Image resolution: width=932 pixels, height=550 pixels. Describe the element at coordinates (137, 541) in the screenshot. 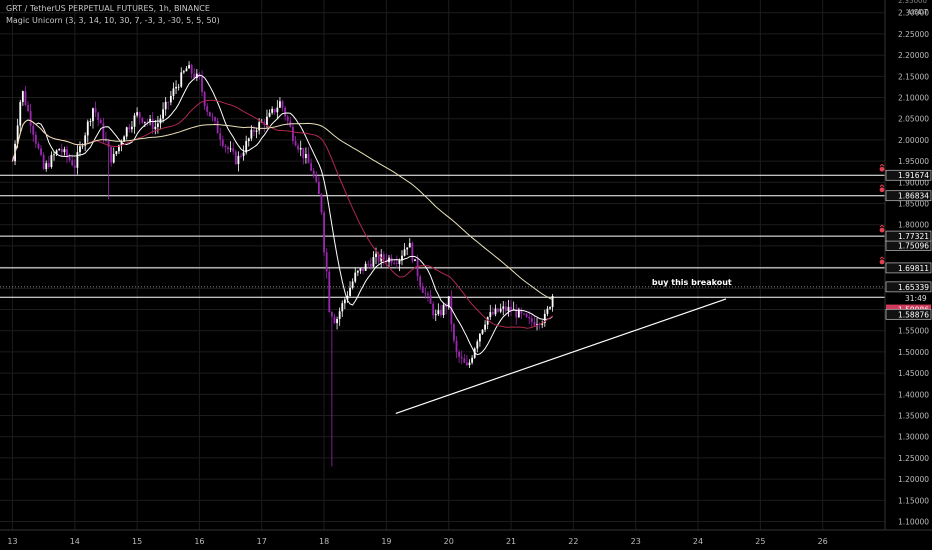

I see `time-tick-label: 15` at that location.